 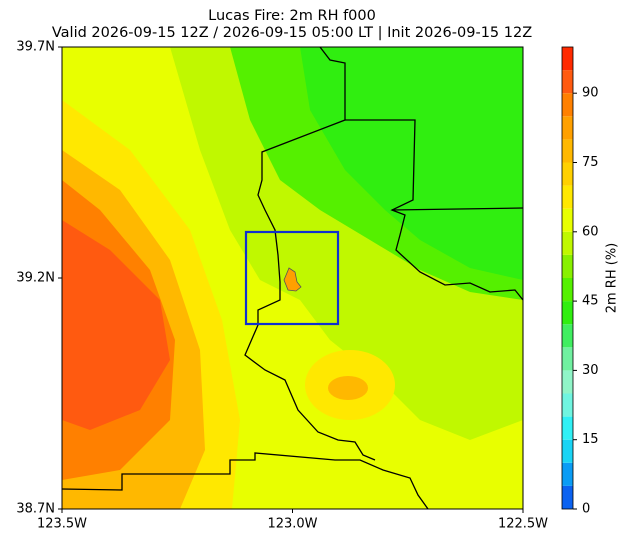 What do you see at coordinates (590, 370) in the screenshot?
I see `colorbar-tick-label: 30` at bounding box center [590, 370].